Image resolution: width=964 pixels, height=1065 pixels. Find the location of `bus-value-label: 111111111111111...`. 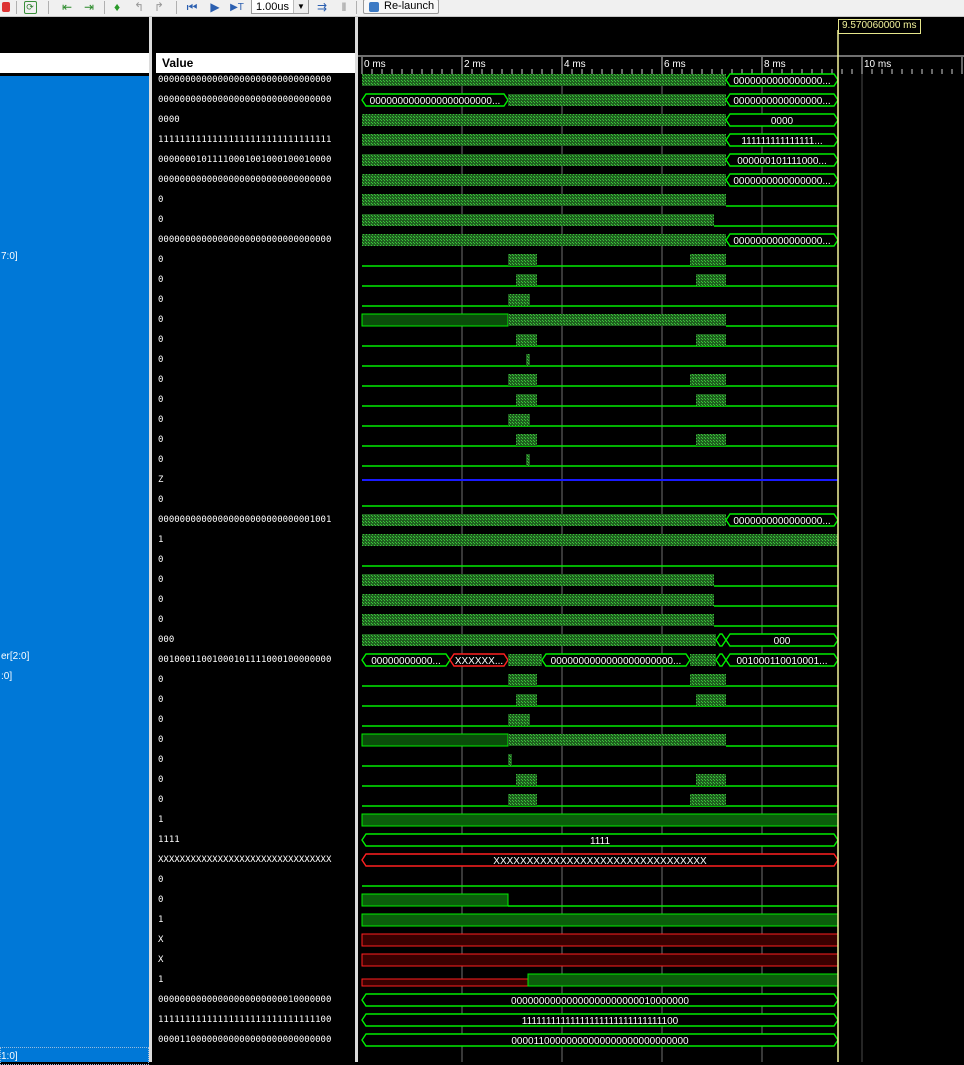

bus-value-label: 111111111111111... is located at coordinates (781, 141).